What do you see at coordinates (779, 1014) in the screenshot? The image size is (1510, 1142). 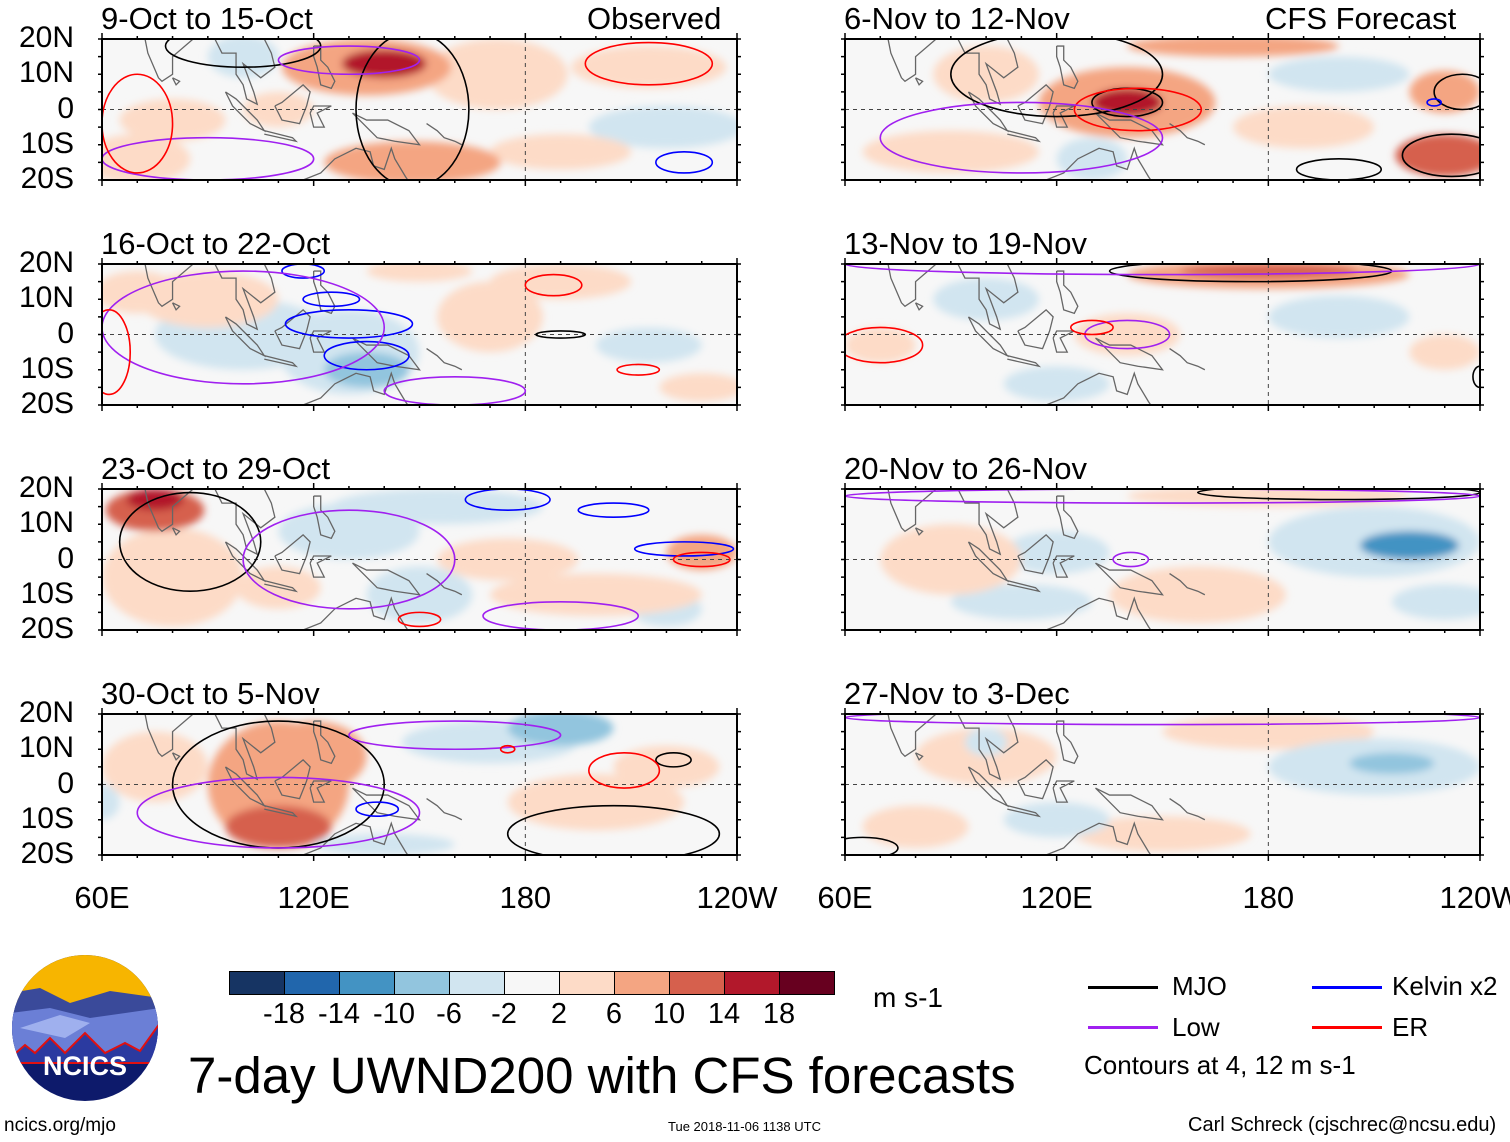 I see `colorbar-tick: 18` at bounding box center [779, 1014].